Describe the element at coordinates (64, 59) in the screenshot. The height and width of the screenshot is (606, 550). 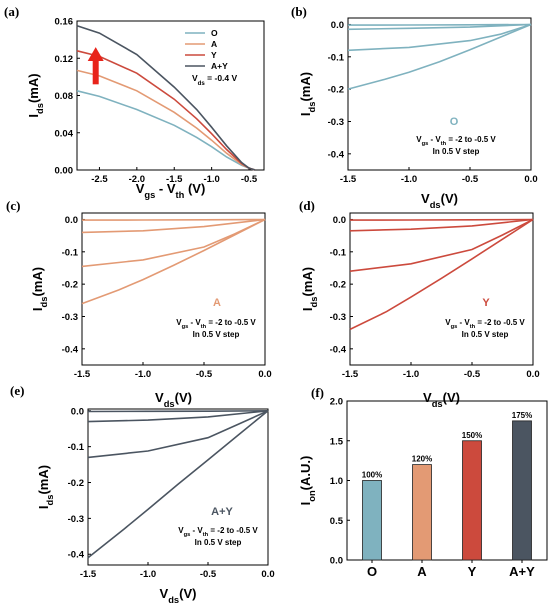
I see `y-tick-label: 0.12` at that location.